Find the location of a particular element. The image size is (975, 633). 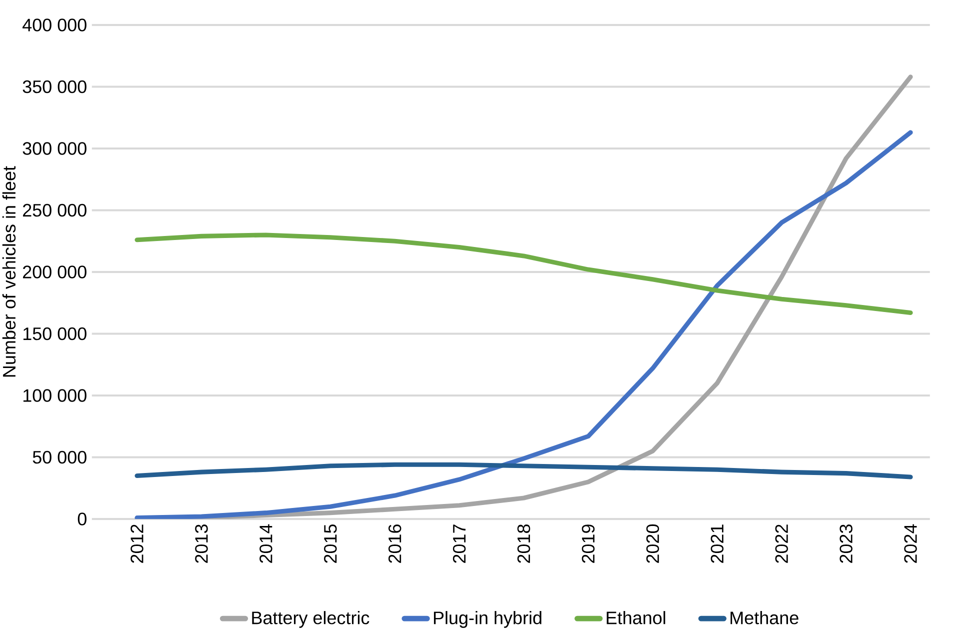

y-tick-label: 150 000 is located at coordinates (54, 333).